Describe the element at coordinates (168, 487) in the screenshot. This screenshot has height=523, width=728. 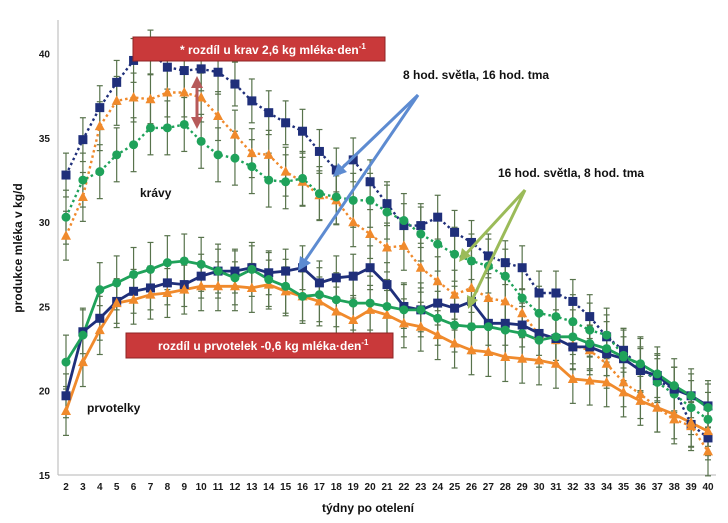
I see `x-tick-label: 8` at that location.